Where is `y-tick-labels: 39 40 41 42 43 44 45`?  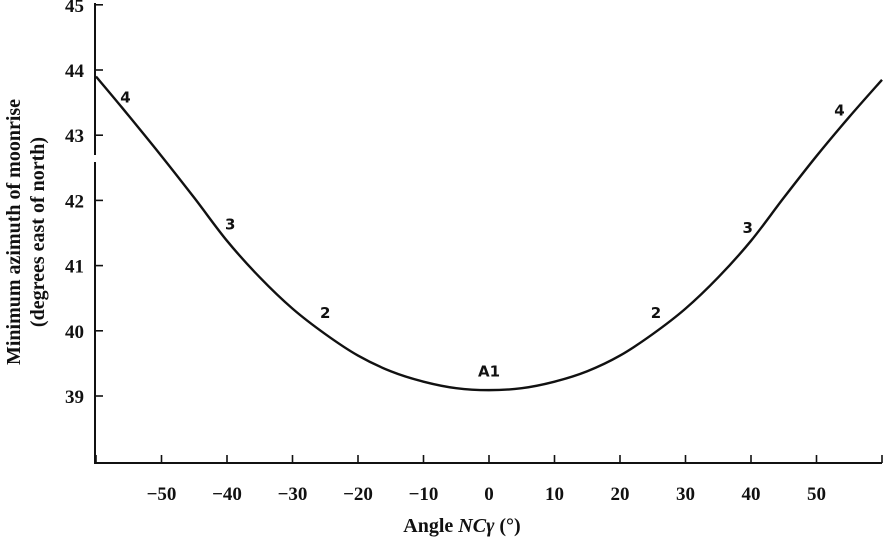
y-tick-labels: 39 40 41 42 43 44 45 is located at coordinates (75, 204).